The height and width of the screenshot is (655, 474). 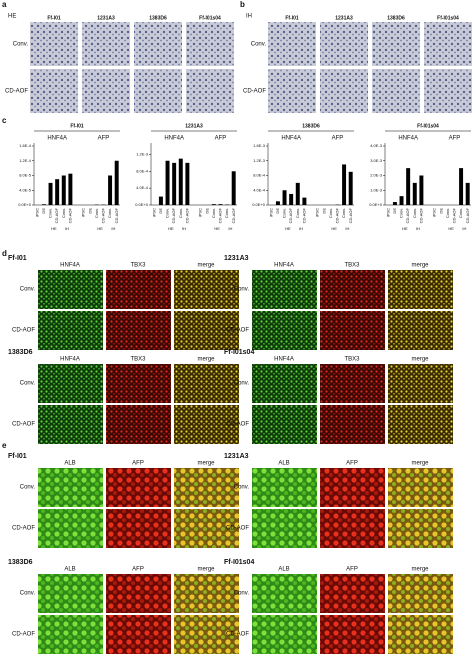 What do you see at coordinates (259, 175) in the screenshot?
I see `y-tick-label: 8.0E-4` at bounding box center [259, 175].